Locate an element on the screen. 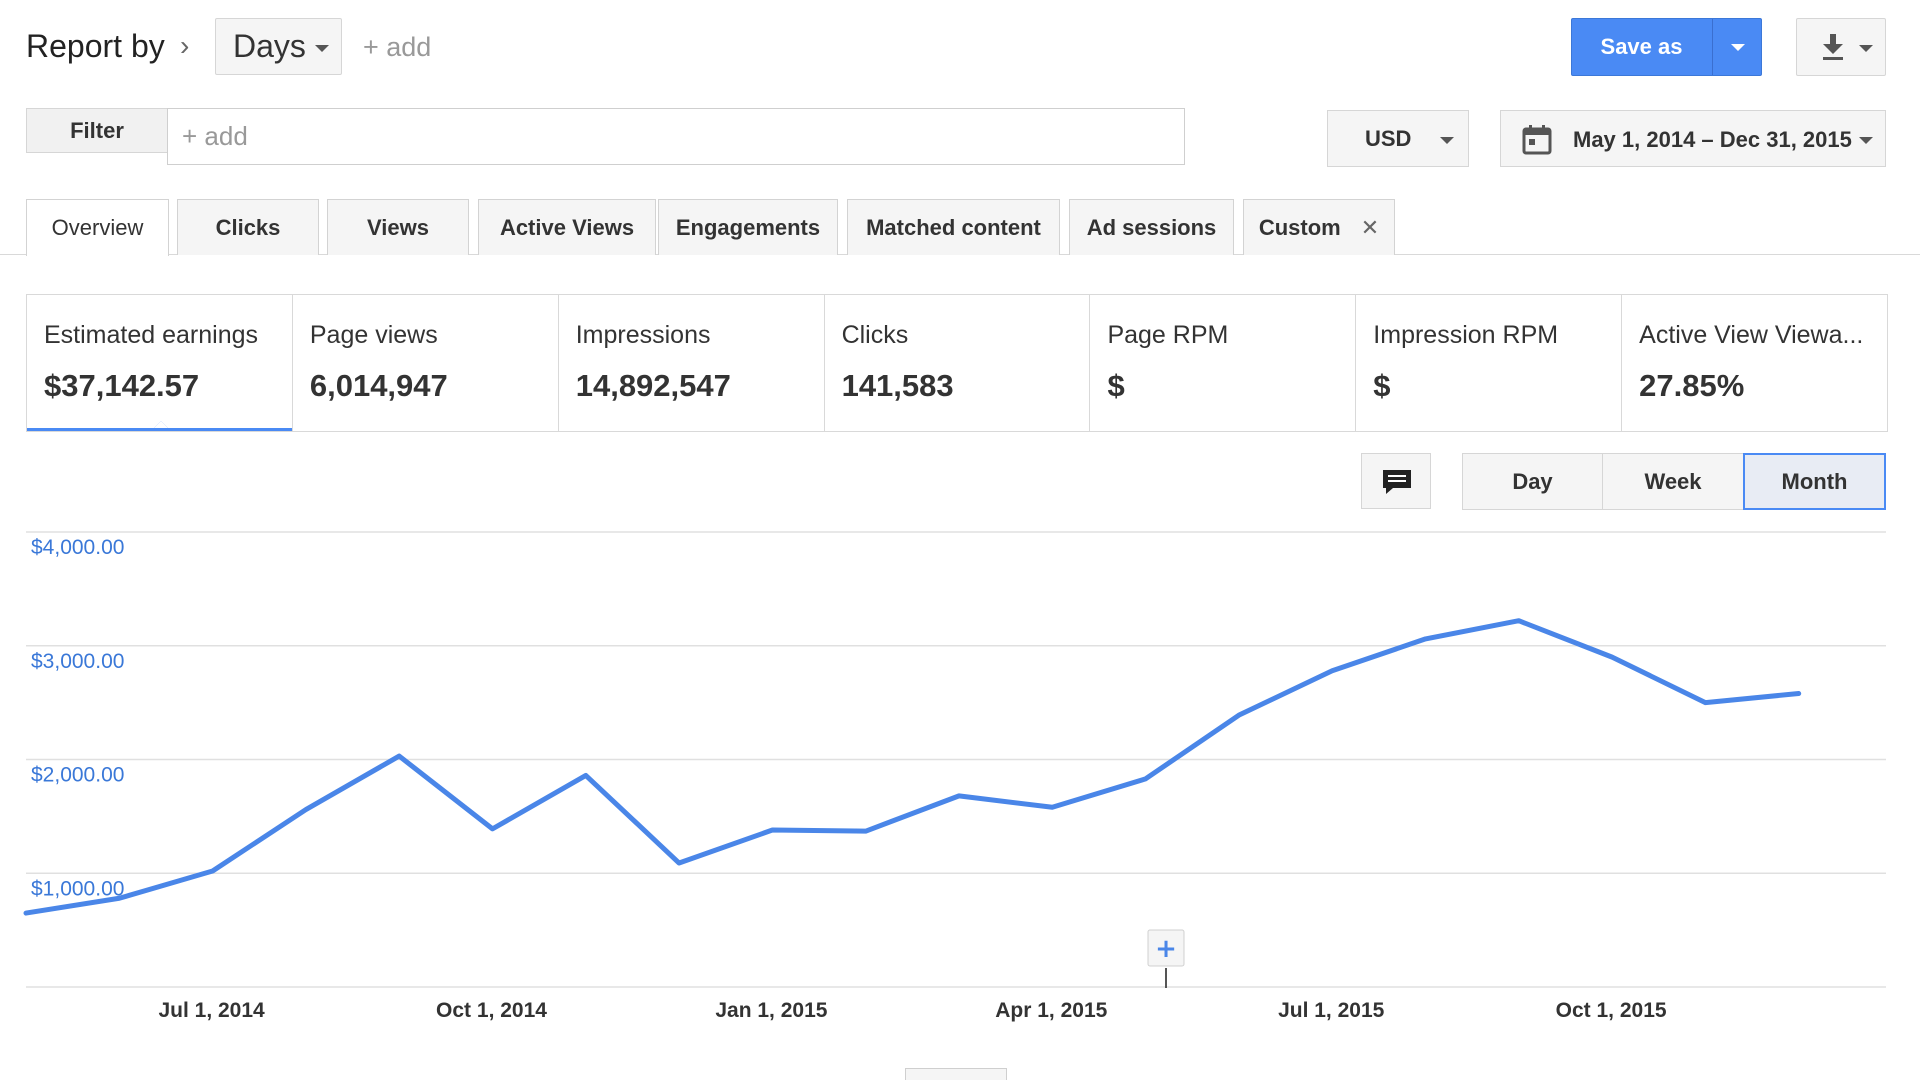 The image size is (1920, 1080). download-button is located at coordinates (1841, 47).